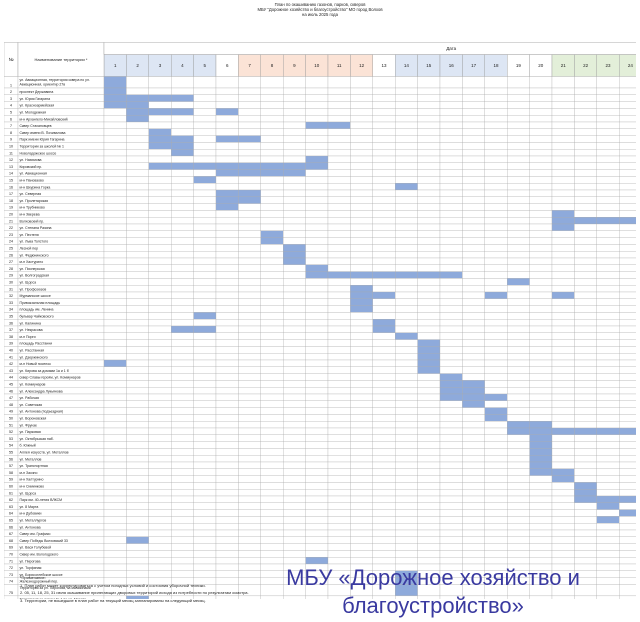  I want to click on row-name: ул. Антонова (подъездная), so click(42, 412).